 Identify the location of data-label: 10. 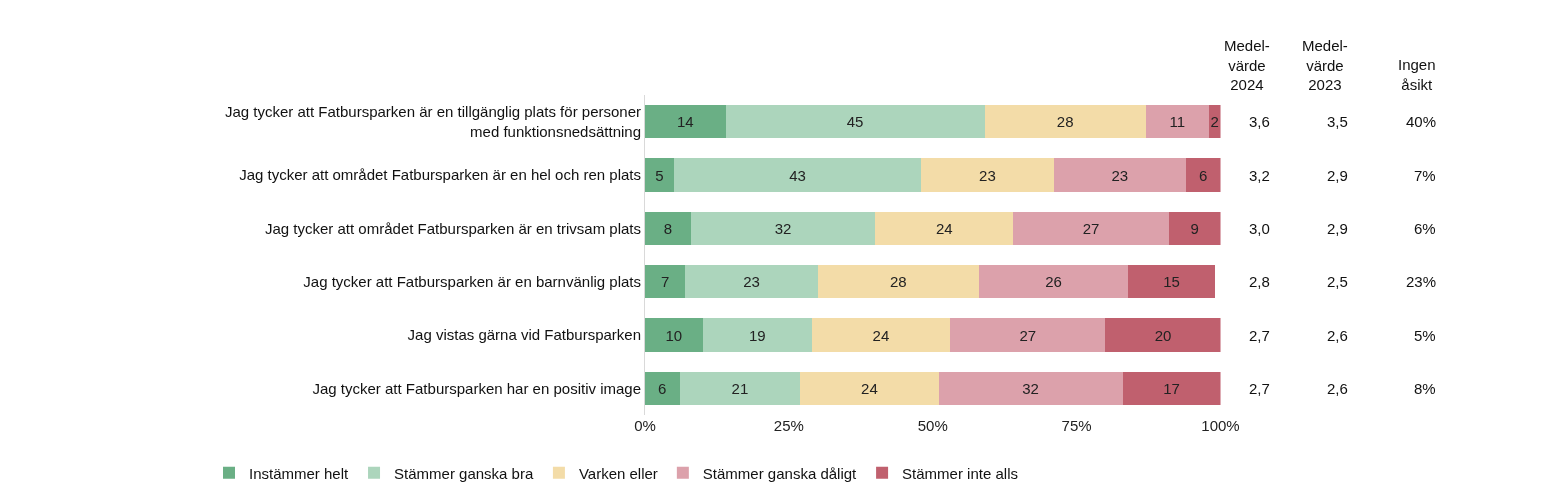
(674, 335).